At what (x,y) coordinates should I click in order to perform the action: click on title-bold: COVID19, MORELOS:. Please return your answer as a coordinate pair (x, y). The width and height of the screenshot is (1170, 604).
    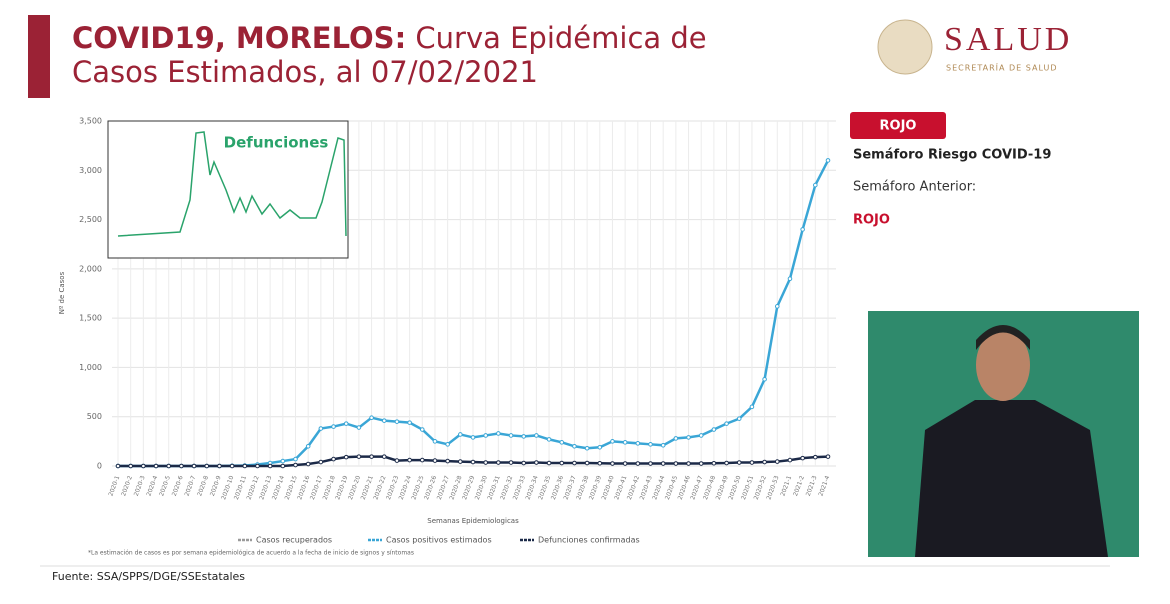
    Looking at the image, I should click on (239, 38).